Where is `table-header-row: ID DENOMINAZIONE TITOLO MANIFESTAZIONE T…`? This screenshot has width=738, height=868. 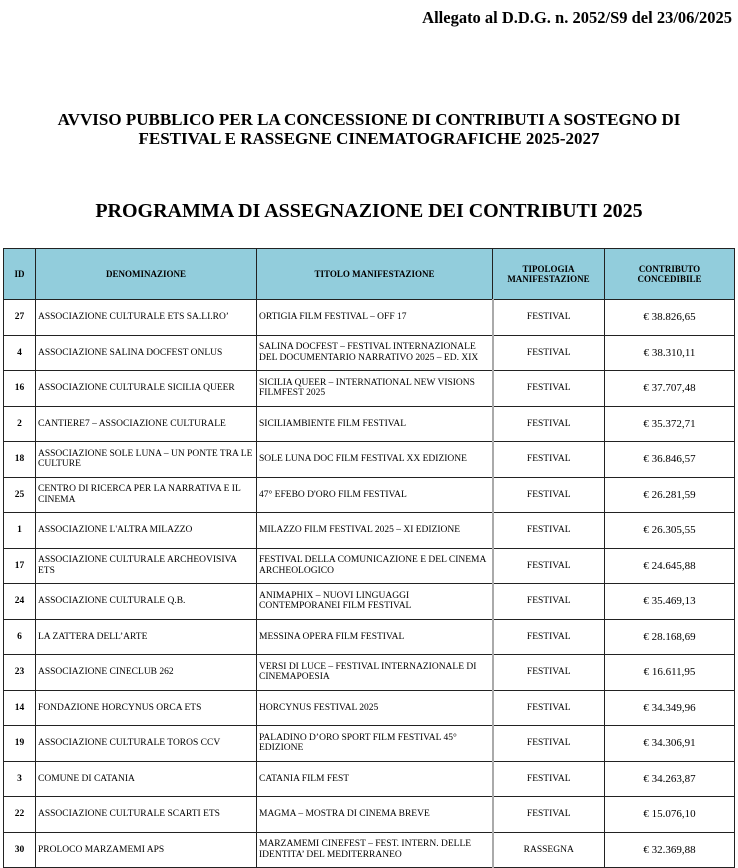 table-header-row: ID DENOMINAZIONE TITOLO MANIFESTAZIONE T… is located at coordinates (369, 274).